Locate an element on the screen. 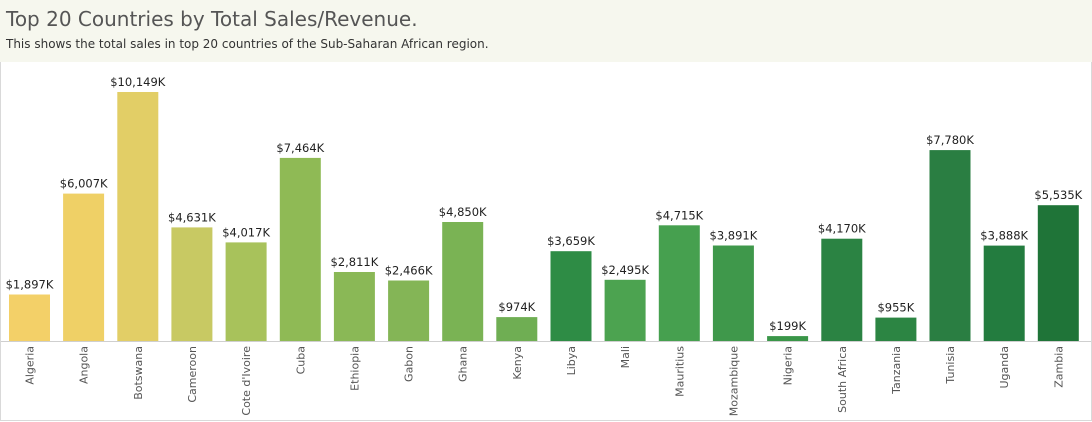  bar-algeria is located at coordinates (29, 318).